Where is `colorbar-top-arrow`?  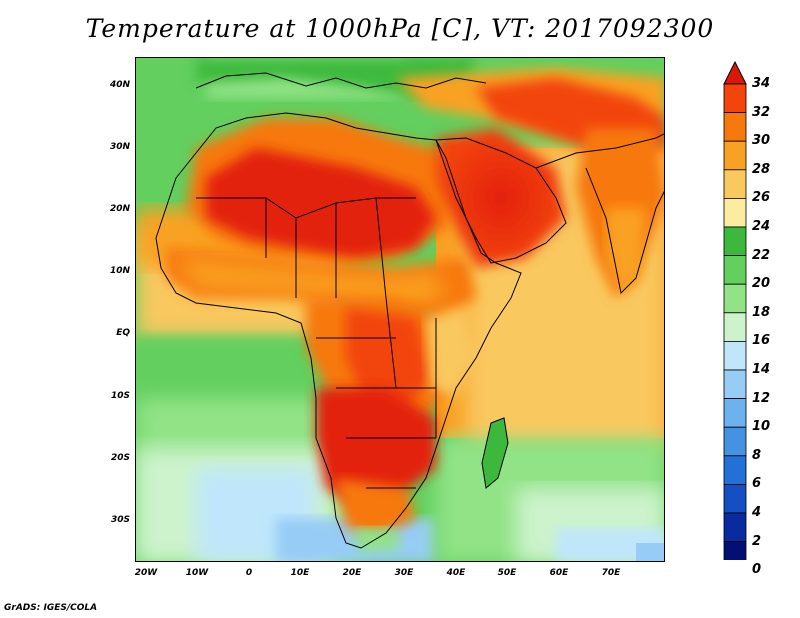
colorbar-top-arrow is located at coordinates (735, 72).